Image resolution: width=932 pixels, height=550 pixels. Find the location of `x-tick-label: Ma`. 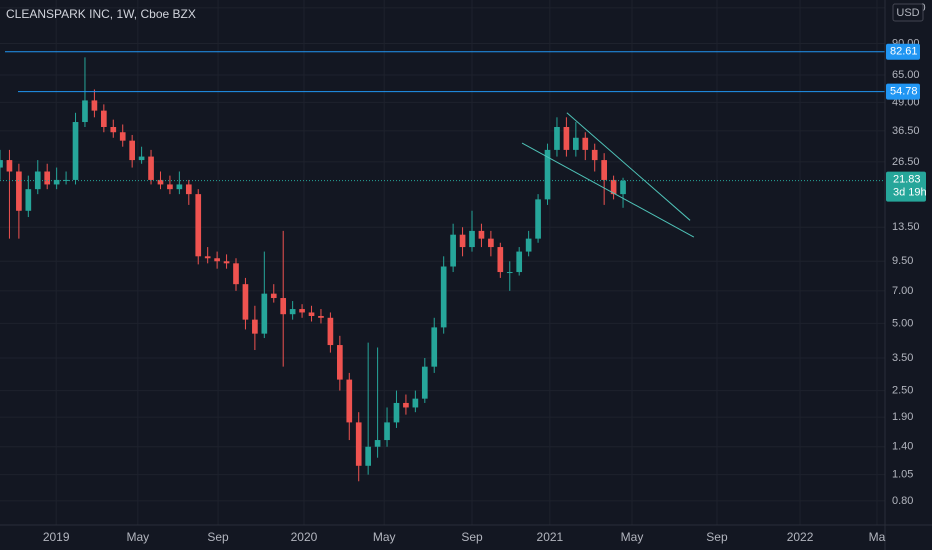

x-tick-label: Ma is located at coordinates (877, 537).